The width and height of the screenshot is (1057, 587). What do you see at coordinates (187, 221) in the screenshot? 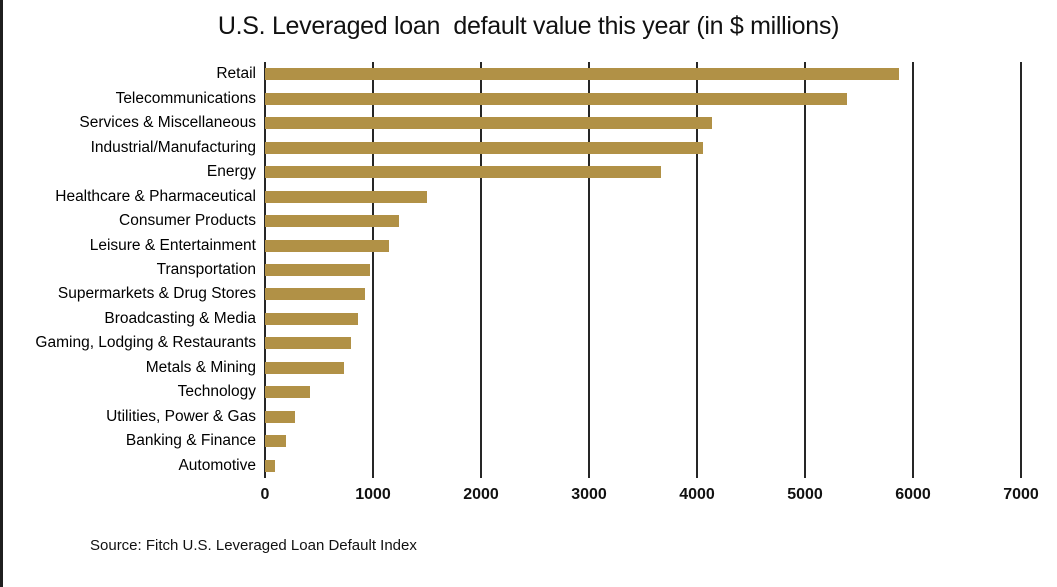
I see `category-label: Consumer Products` at bounding box center [187, 221].